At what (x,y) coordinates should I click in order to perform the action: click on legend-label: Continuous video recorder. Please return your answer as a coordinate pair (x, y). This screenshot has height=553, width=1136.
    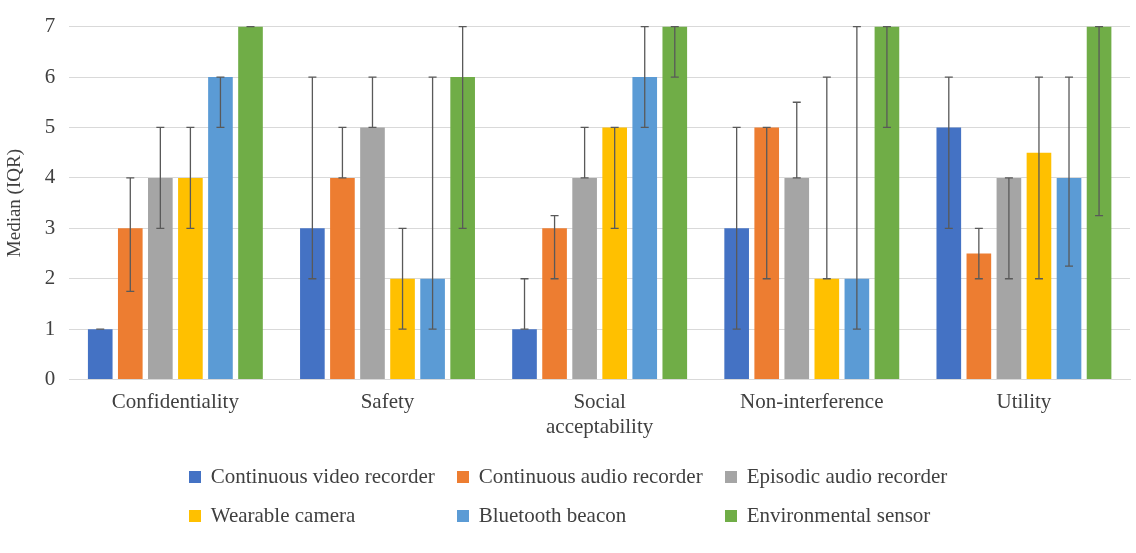
    Looking at the image, I should click on (322, 476).